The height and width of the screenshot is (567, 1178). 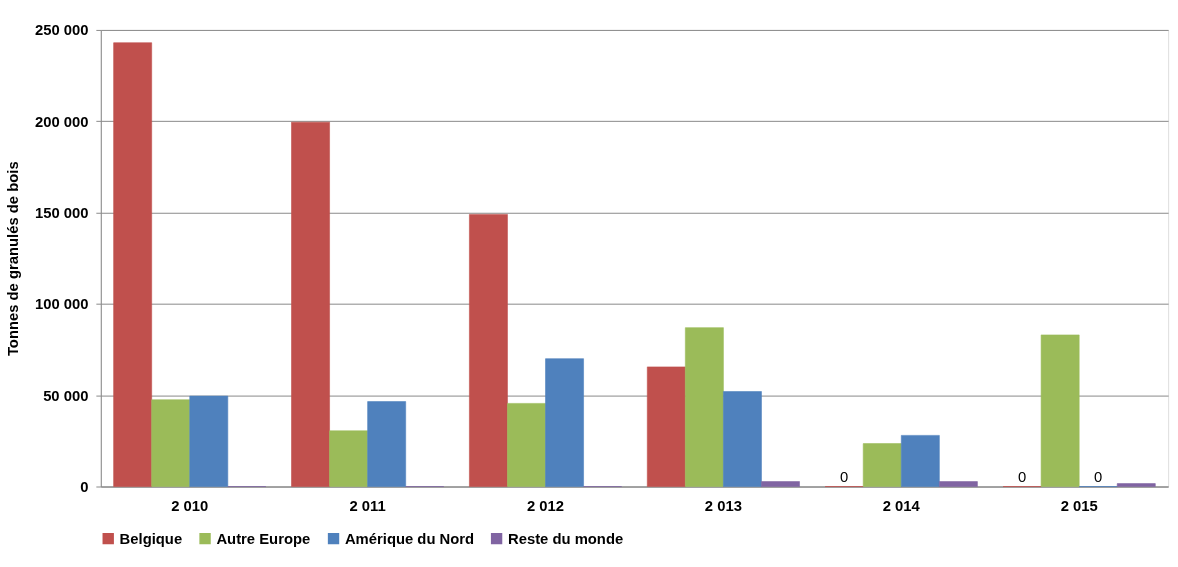 I want to click on x-tick-label: 2 013, so click(x=723, y=505).